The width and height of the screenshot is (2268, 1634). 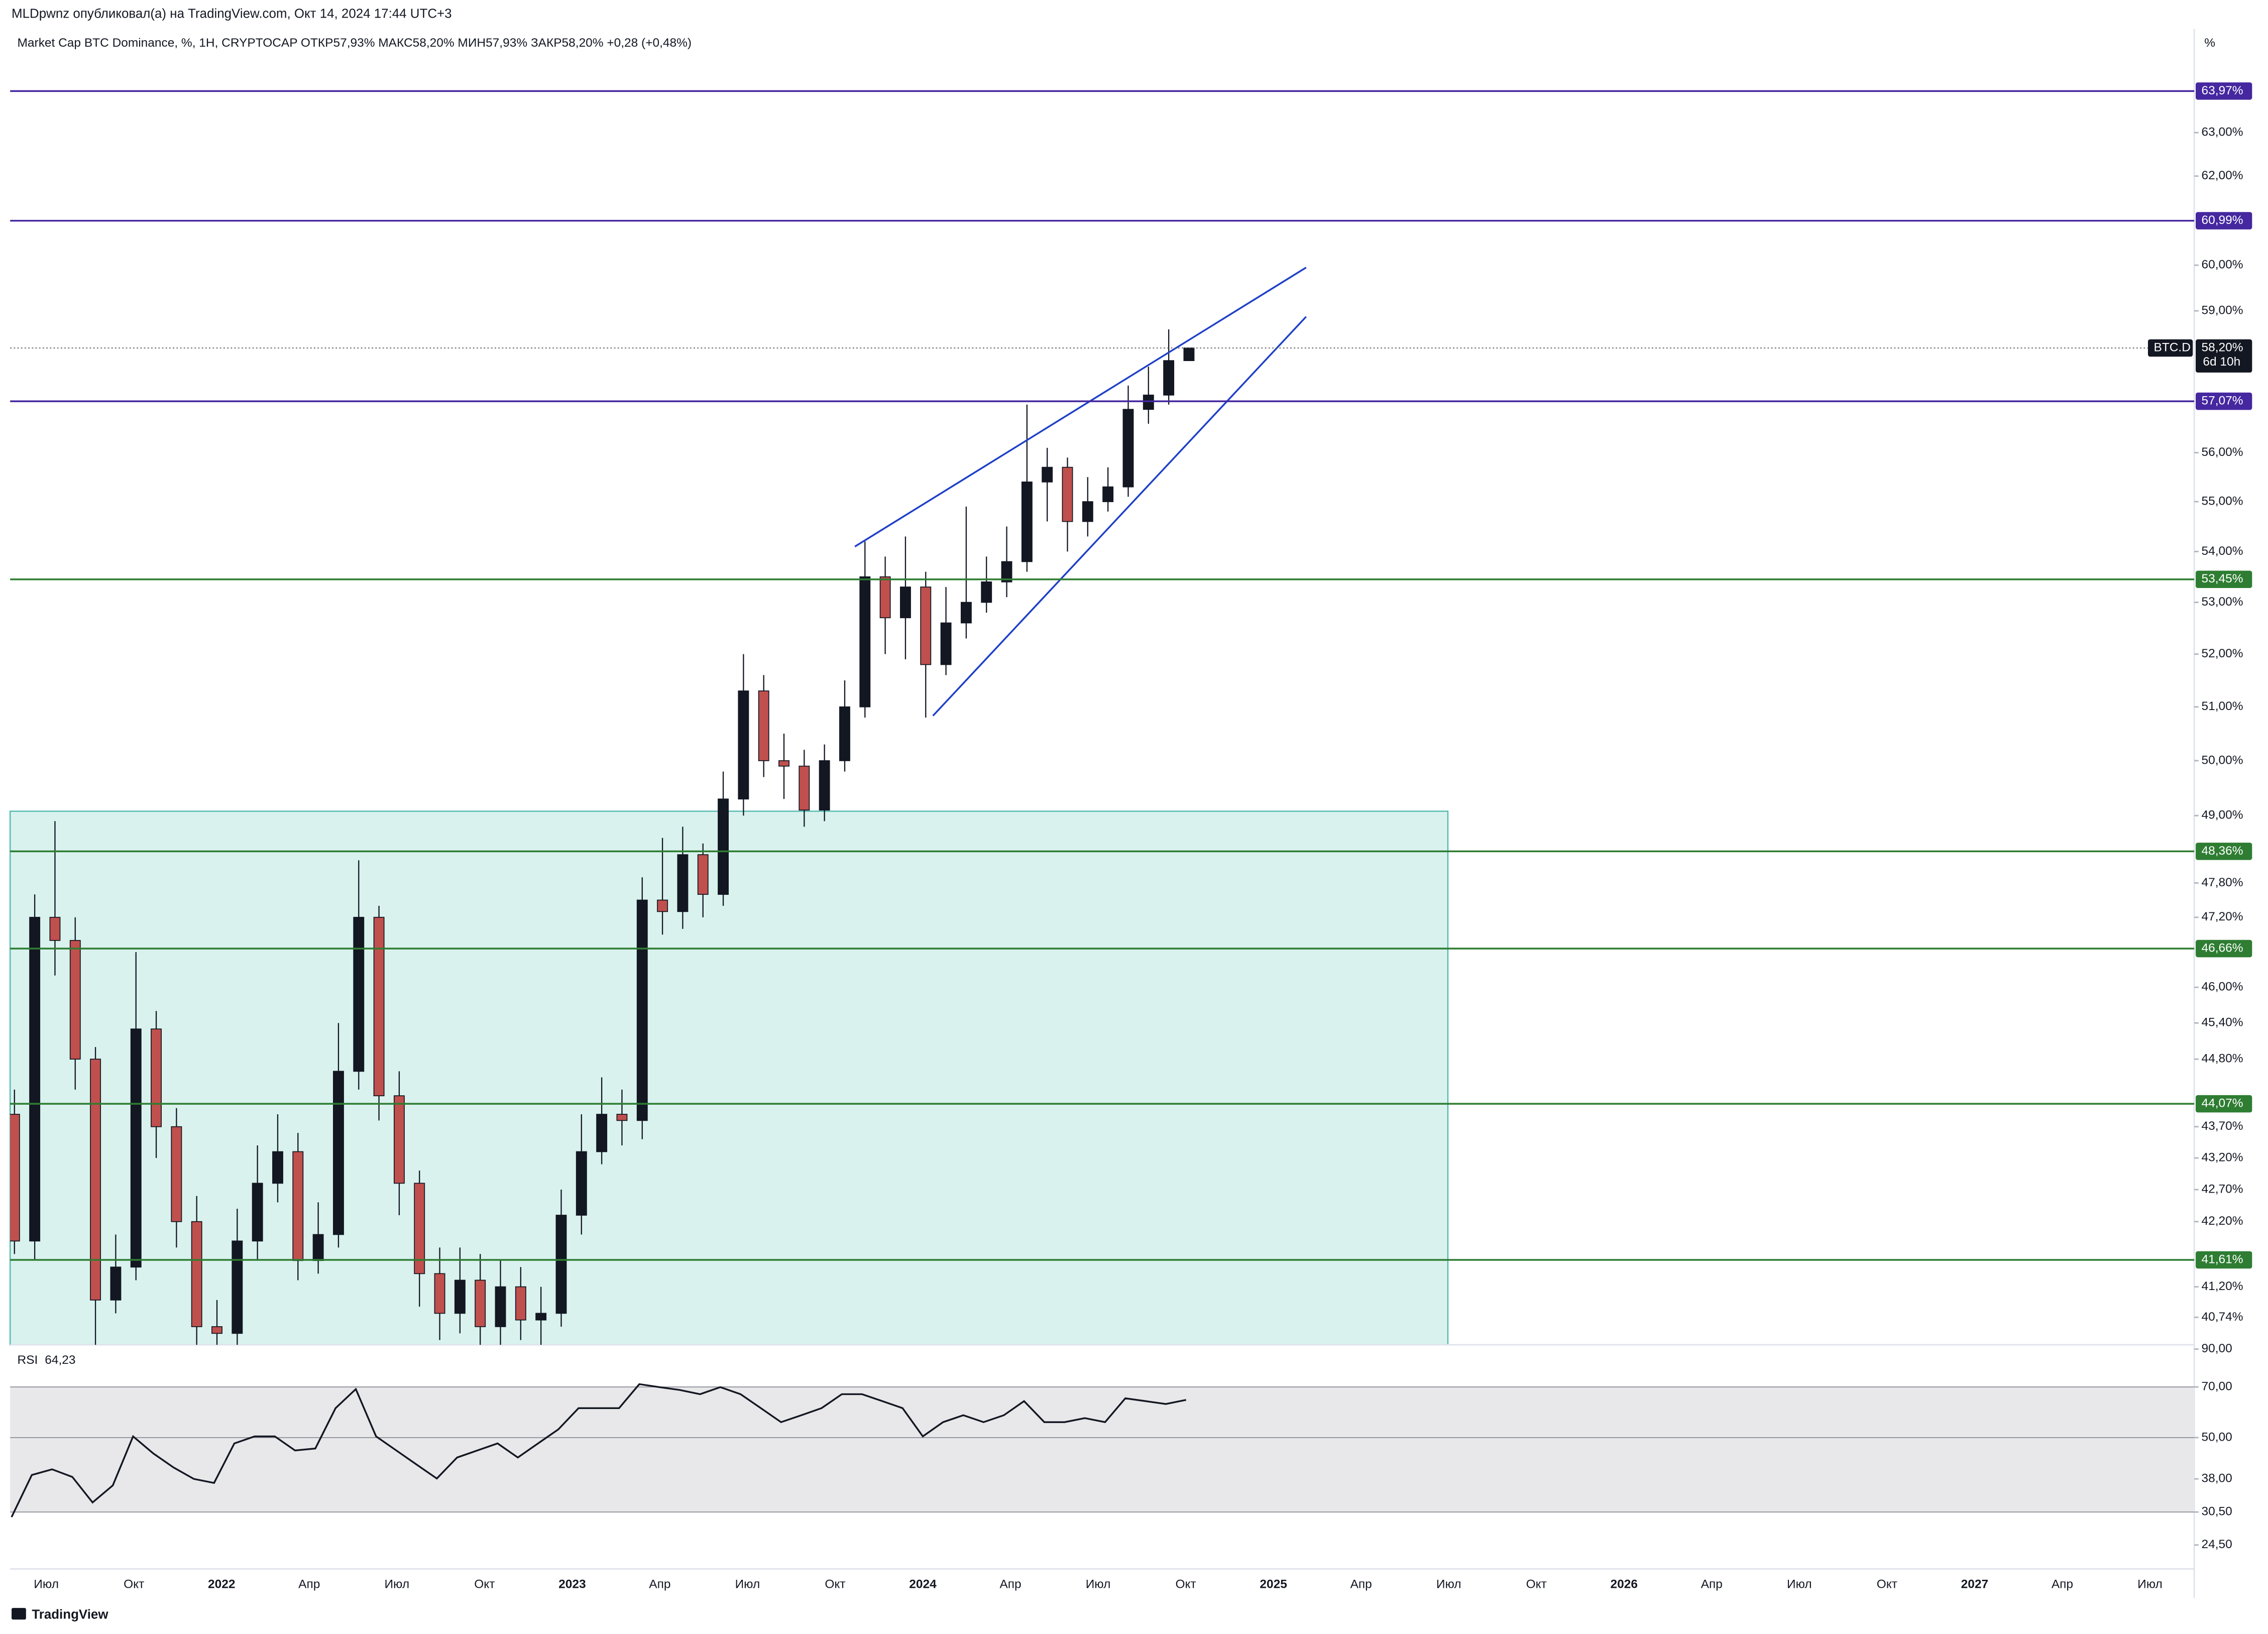 I want to click on y-tick-label: 53,00%, so click(x=2222, y=602).